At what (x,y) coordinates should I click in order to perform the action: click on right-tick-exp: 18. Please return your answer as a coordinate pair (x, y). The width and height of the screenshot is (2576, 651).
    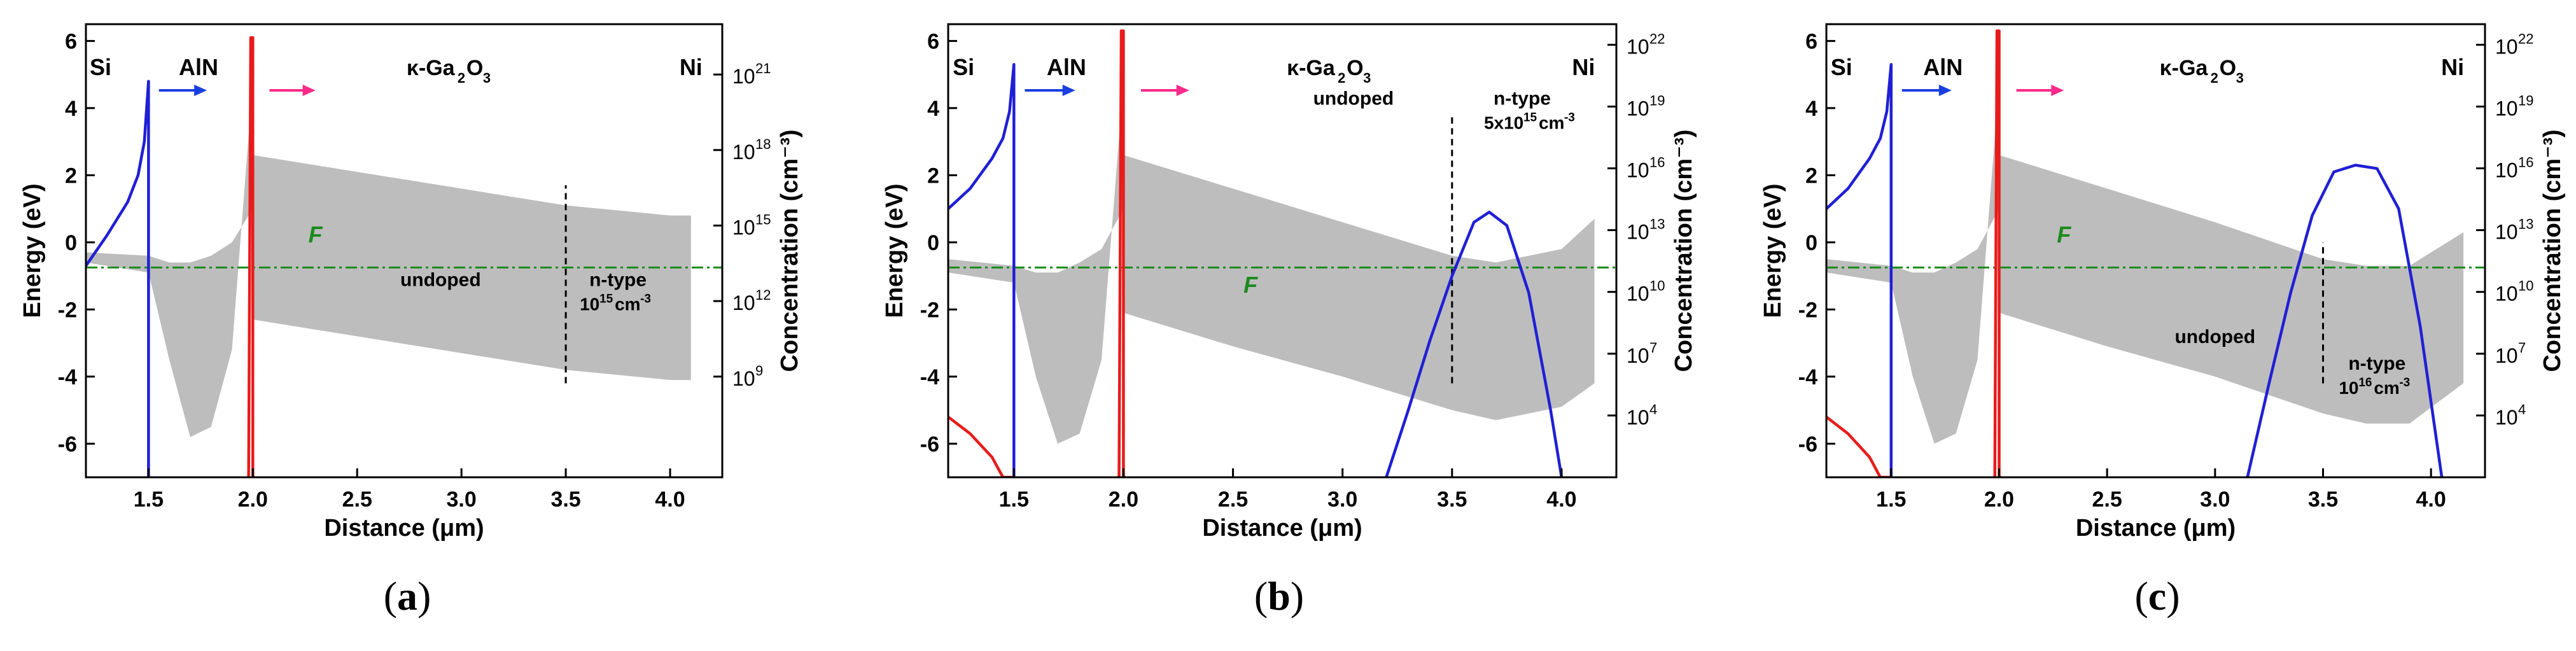
    Looking at the image, I should click on (763, 144).